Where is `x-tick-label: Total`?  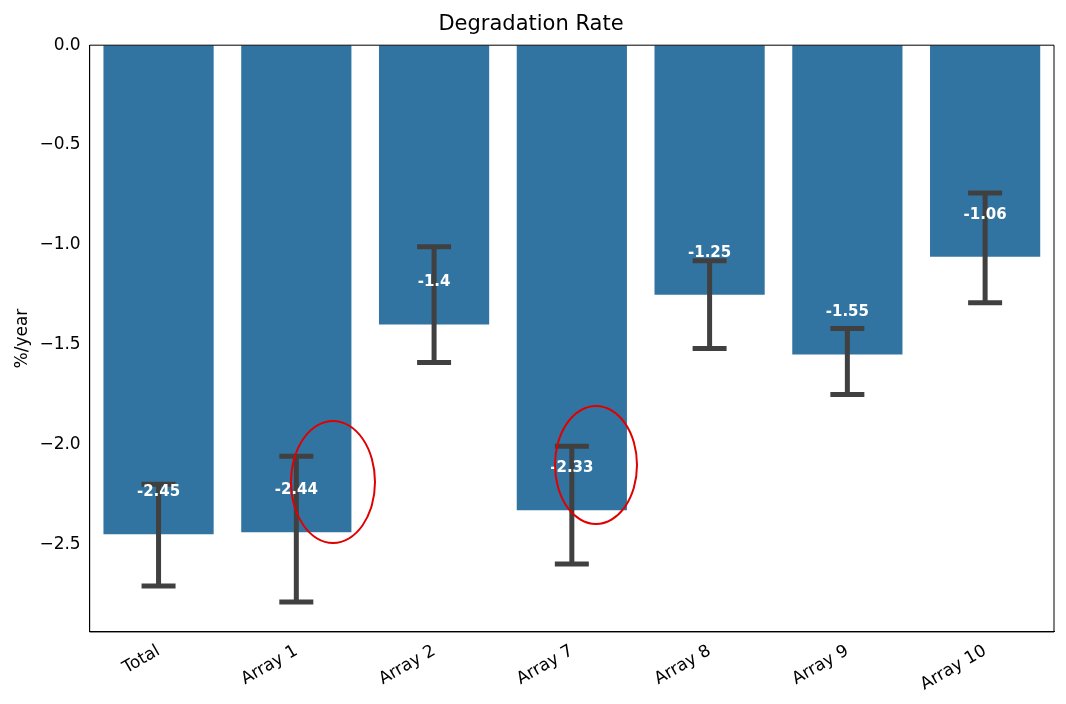 x-tick-label: Total is located at coordinates (140, 658).